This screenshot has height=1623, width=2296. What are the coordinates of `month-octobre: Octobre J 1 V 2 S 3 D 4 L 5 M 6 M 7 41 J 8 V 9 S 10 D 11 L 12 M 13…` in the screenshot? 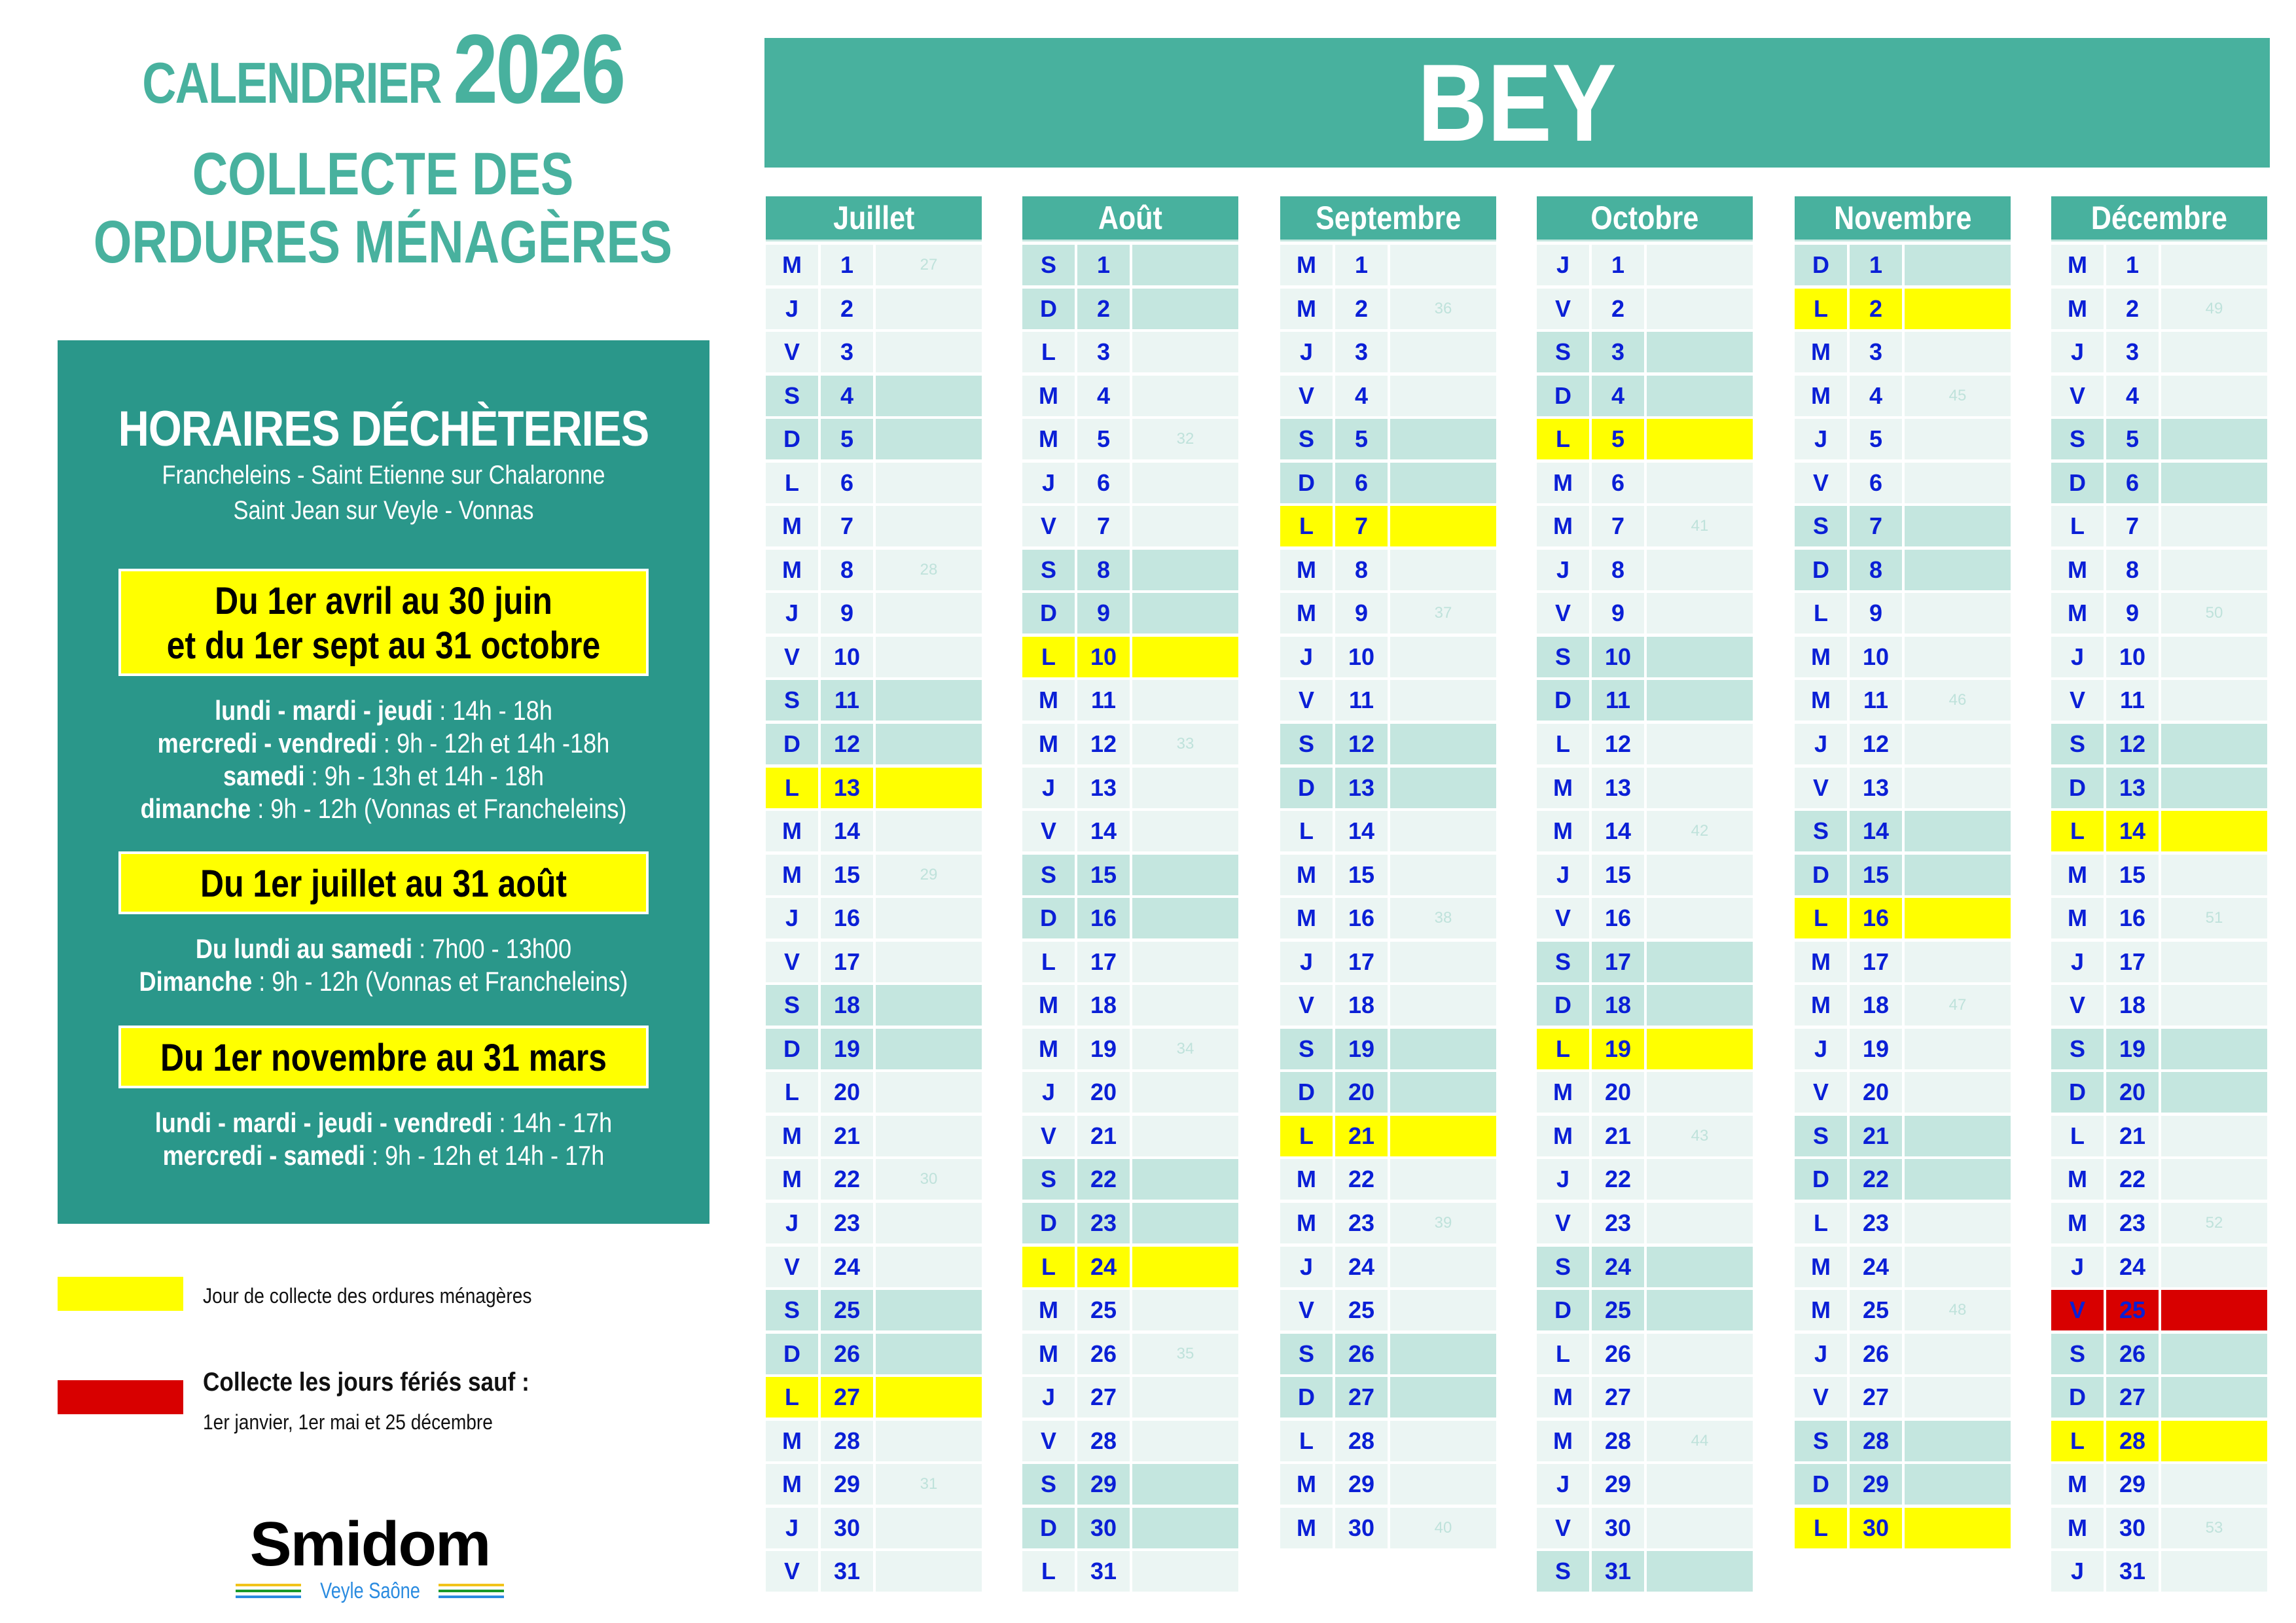 It's located at (1645, 894).